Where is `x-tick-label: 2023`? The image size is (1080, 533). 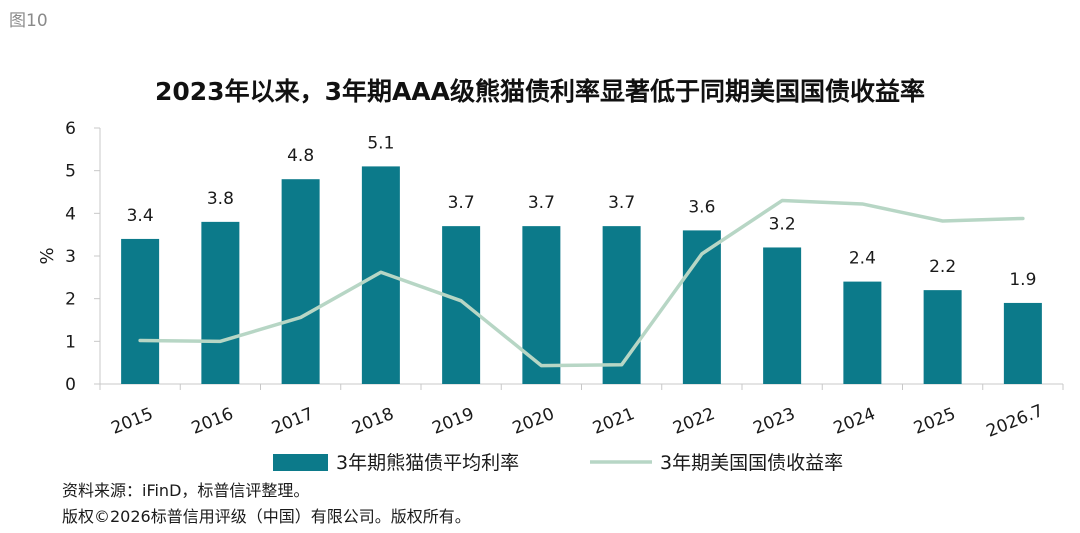
x-tick-label: 2023 is located at coordinates (774, 421).